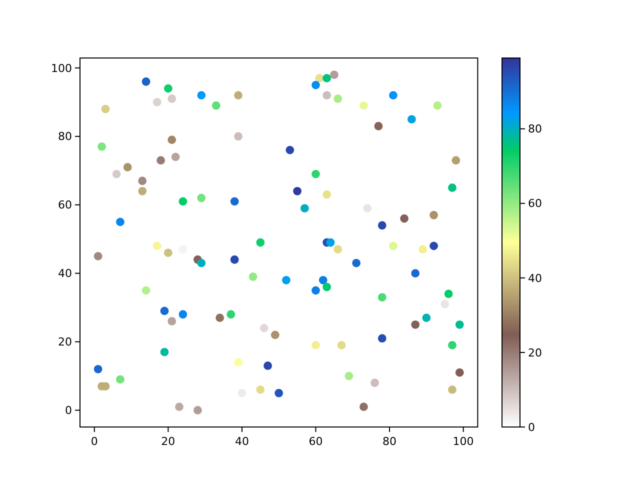 This screenshot has width=640, height=480. What do you see at coordinates (168, 441) in the screenshot?
I see `x-tick-label: 20` at bounding box center [168, 441].